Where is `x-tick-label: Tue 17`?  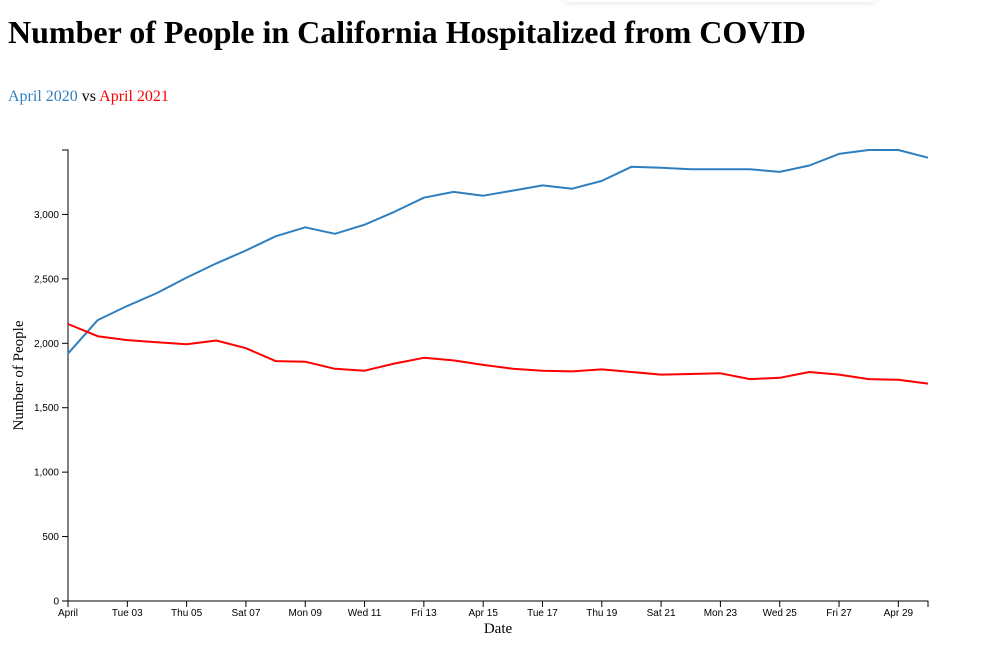
x-tick-label: Tue 17 is located at coordinates (542, 613).